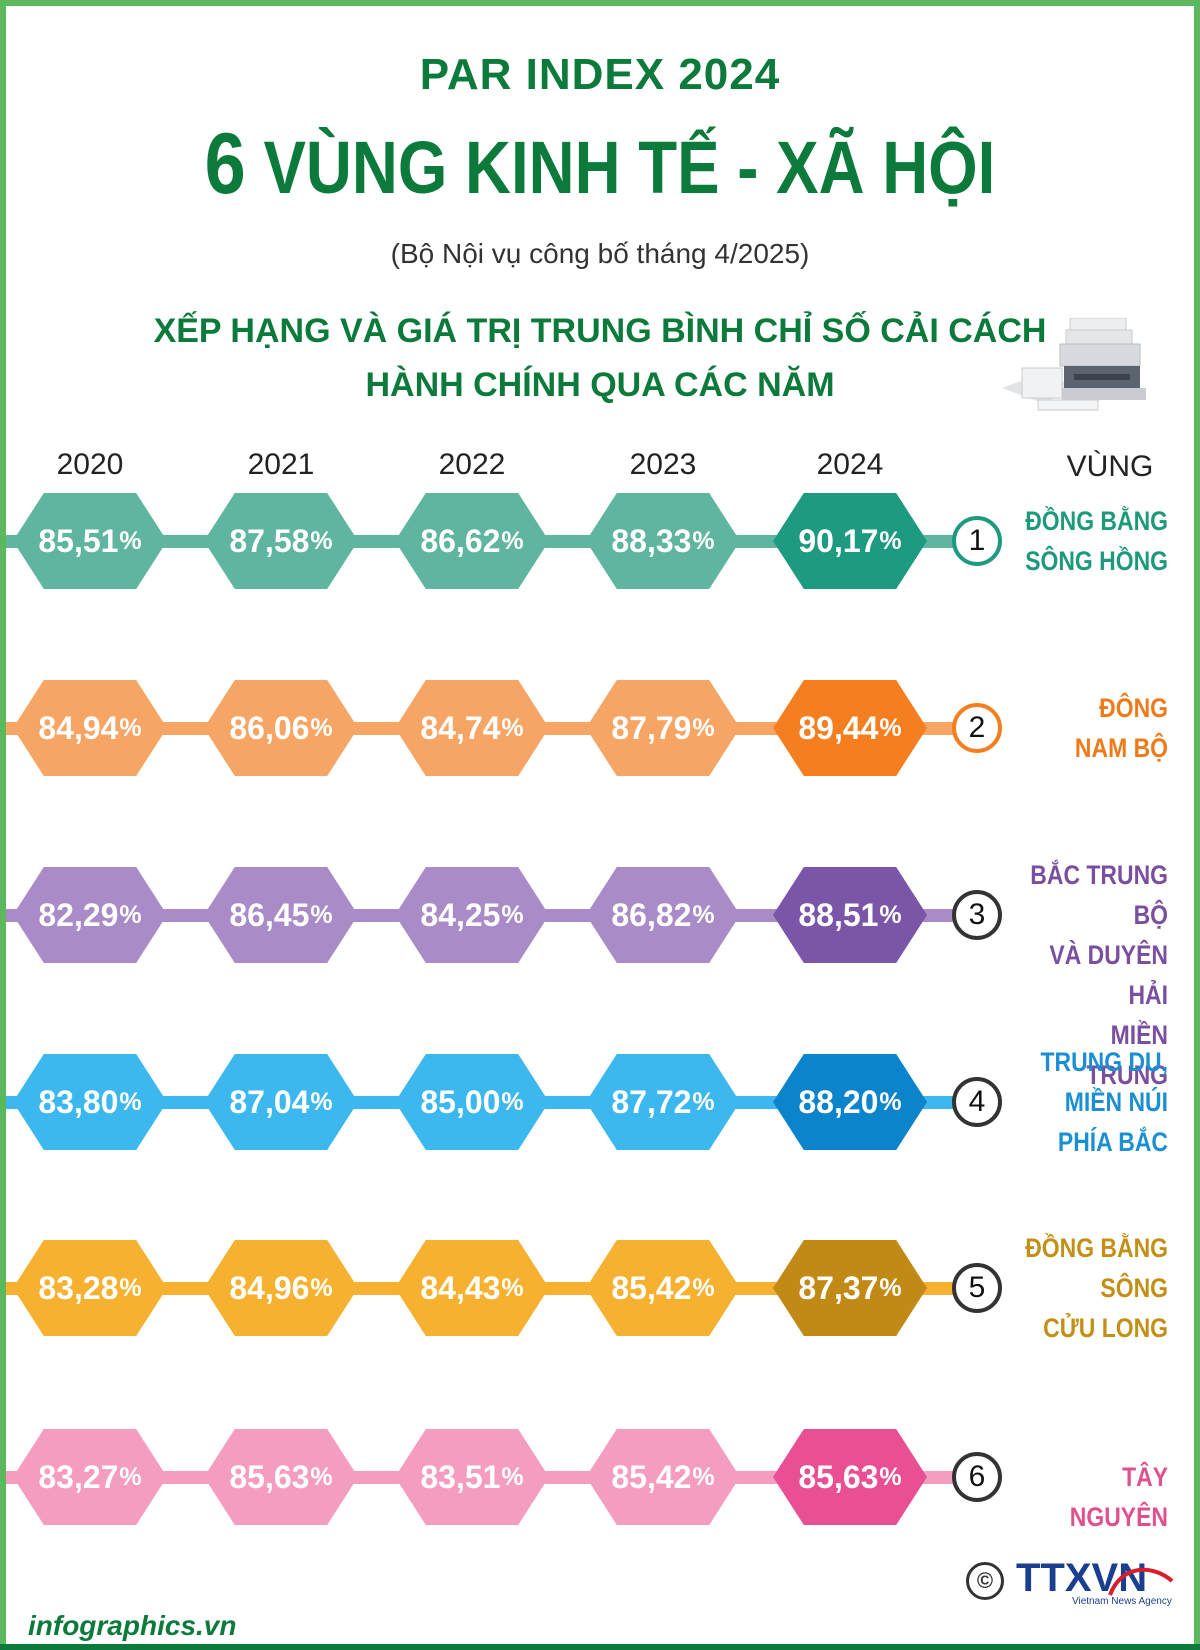 The image size is (1200, 1650). Describe the element at coordinates (977, 728) in the screenshot. I see `rank-badge: 2` at that location.